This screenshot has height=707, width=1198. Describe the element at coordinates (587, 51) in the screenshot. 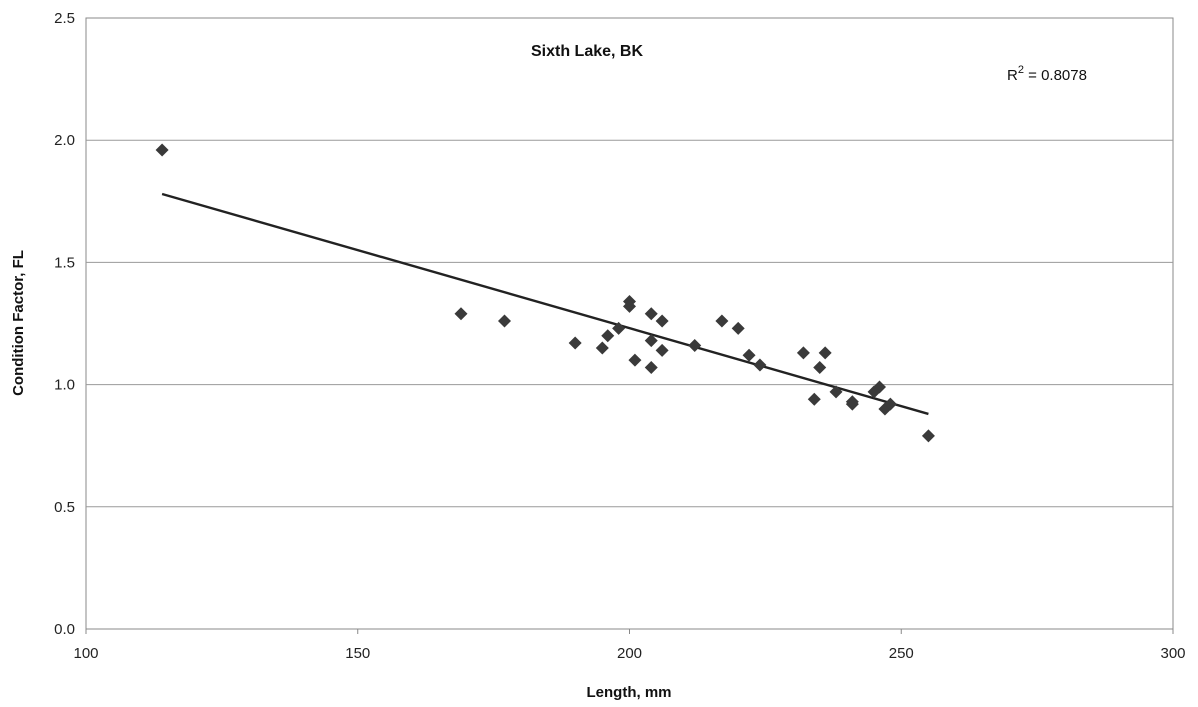

I see `chart-title: Sixth Lake, BK` at that location.